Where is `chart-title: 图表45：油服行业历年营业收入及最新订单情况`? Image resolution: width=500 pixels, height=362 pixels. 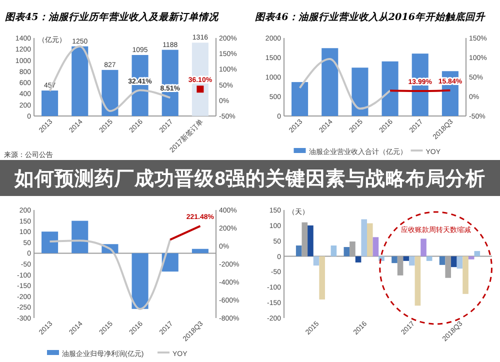 chart-title: 图表45：油服行业历年营业收入及最新订单情况 is located at coordinates (112, 17).